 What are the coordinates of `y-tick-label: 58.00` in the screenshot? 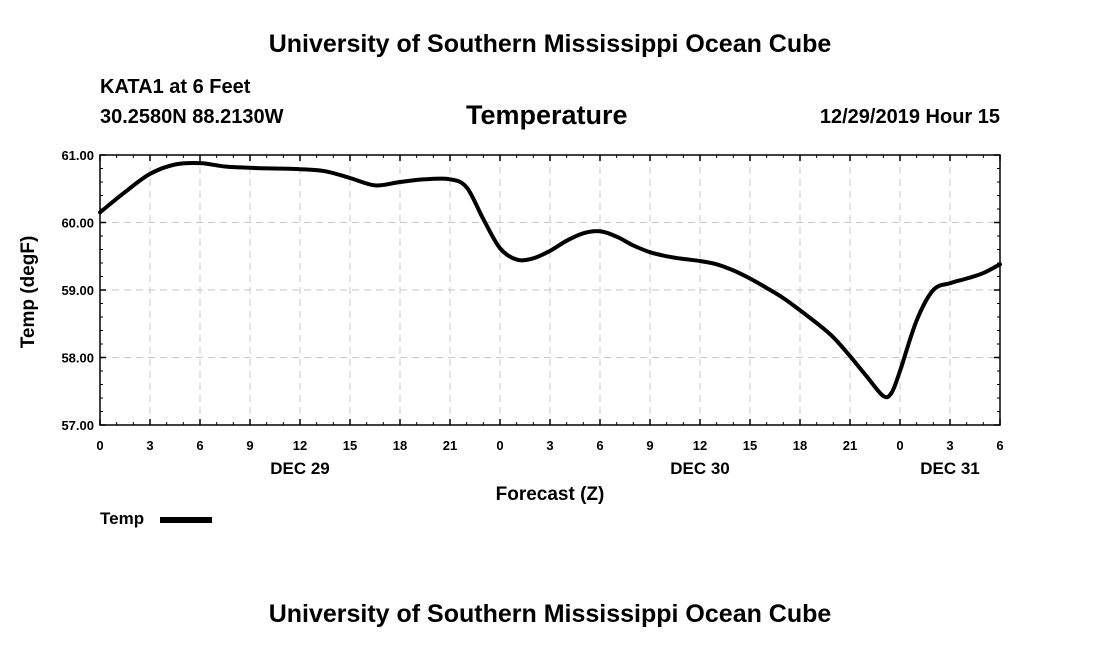 It's located at (77, 358).